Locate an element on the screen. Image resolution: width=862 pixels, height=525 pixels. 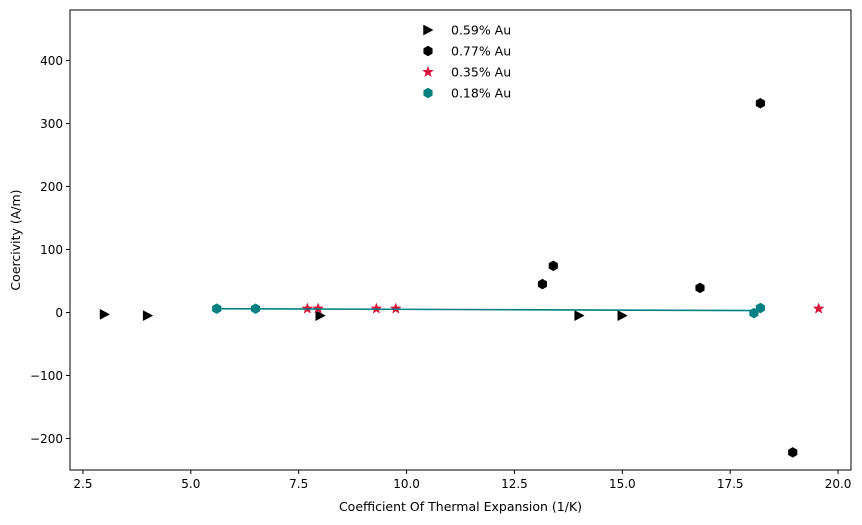
y-tick-label: −200 is located at coordinates (46, 439).